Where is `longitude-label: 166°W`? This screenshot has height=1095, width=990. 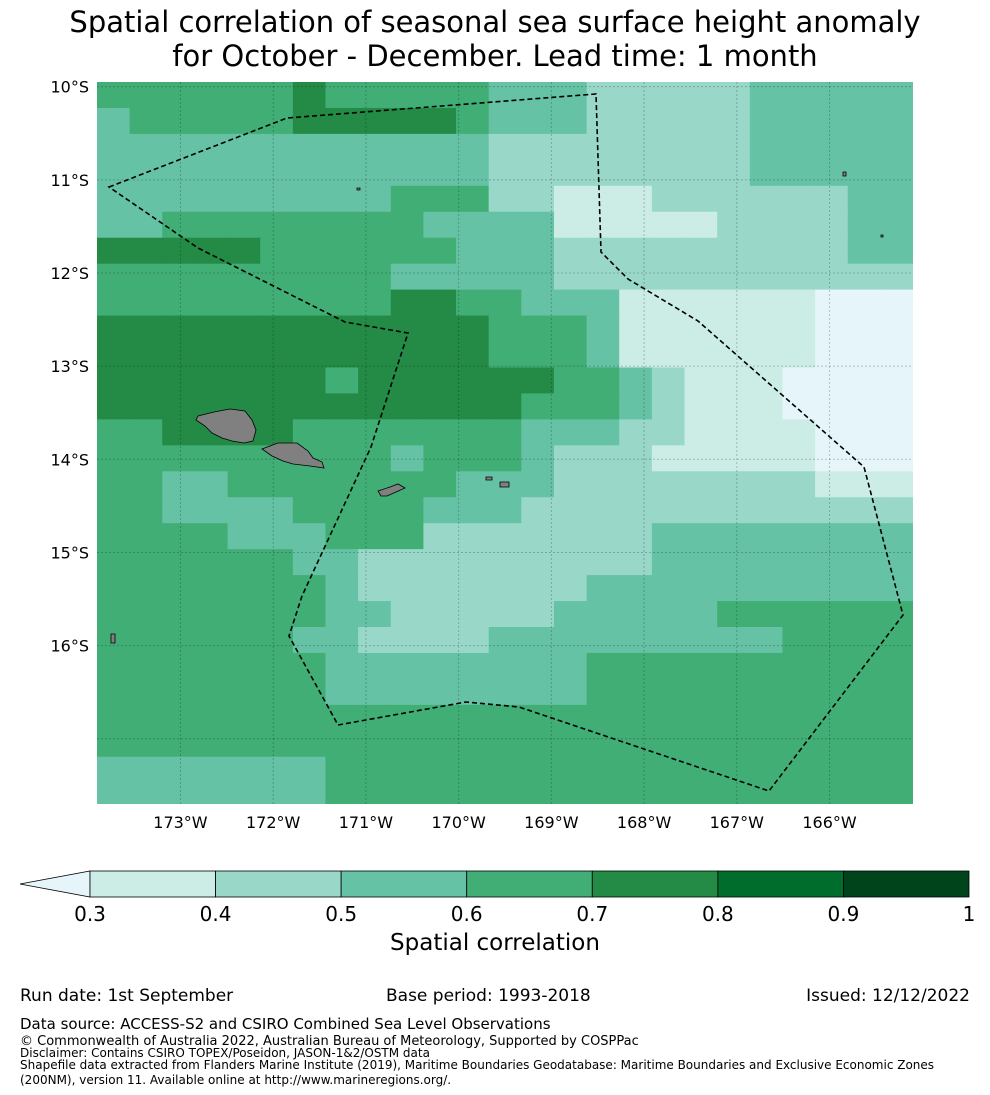 longitude-label: 166°W is located at coordinates (829, 822).